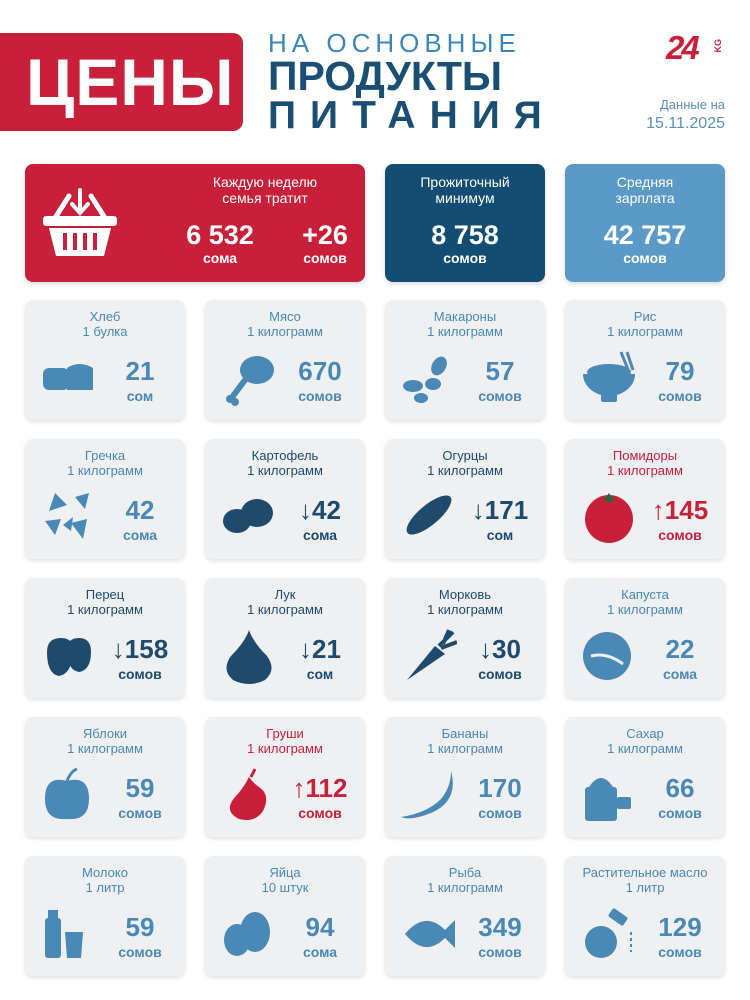 This screenshot has height=1000, width=750. Describe the element at coordinates (465, 316) in the screenshot. I see `product-name: Макароны` at that location.